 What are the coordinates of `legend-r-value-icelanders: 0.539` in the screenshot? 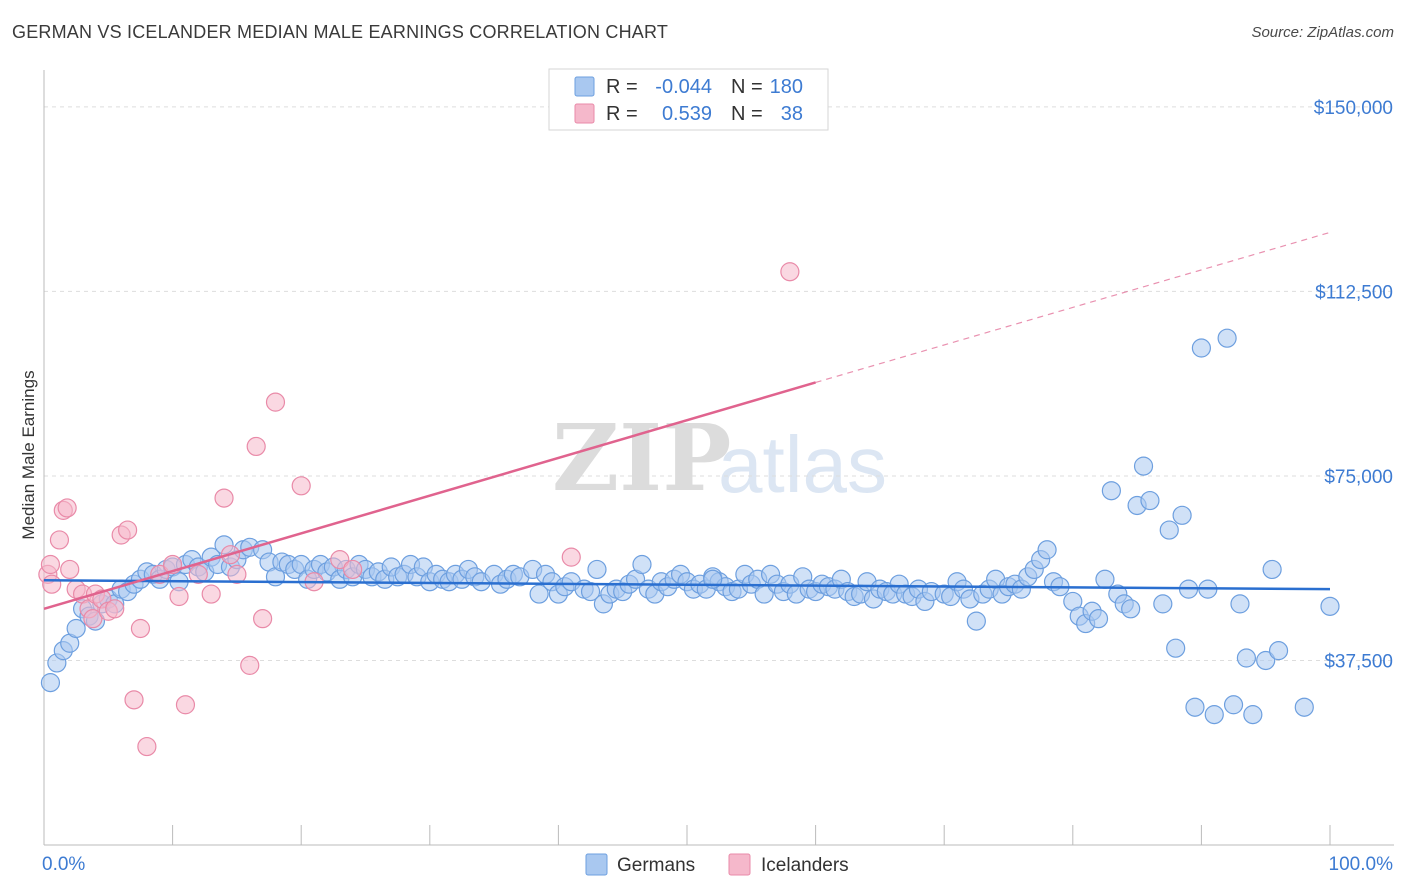 It's located at (687, 114).